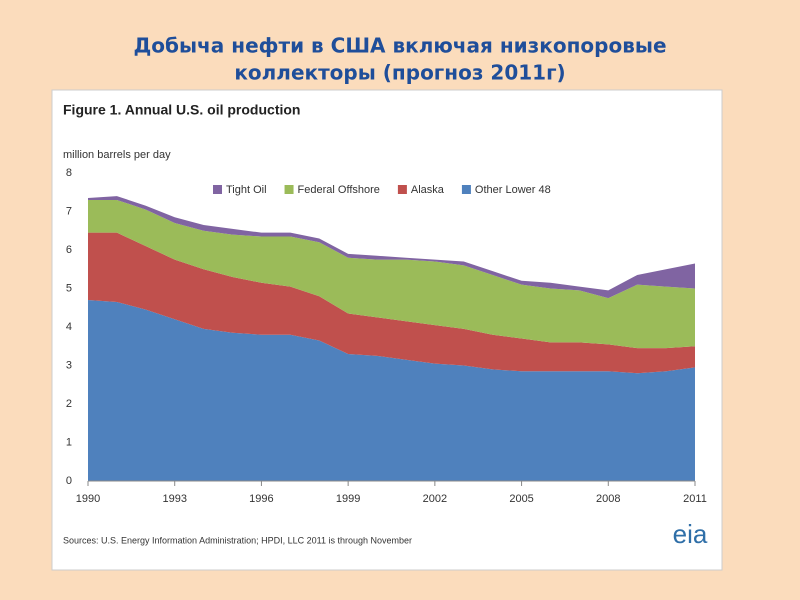 The width and height of the screenshot is (800, 600). Describe the element at coordinates (69, 327) in the screenshot. I see `y-tick-label: 4` at that location.